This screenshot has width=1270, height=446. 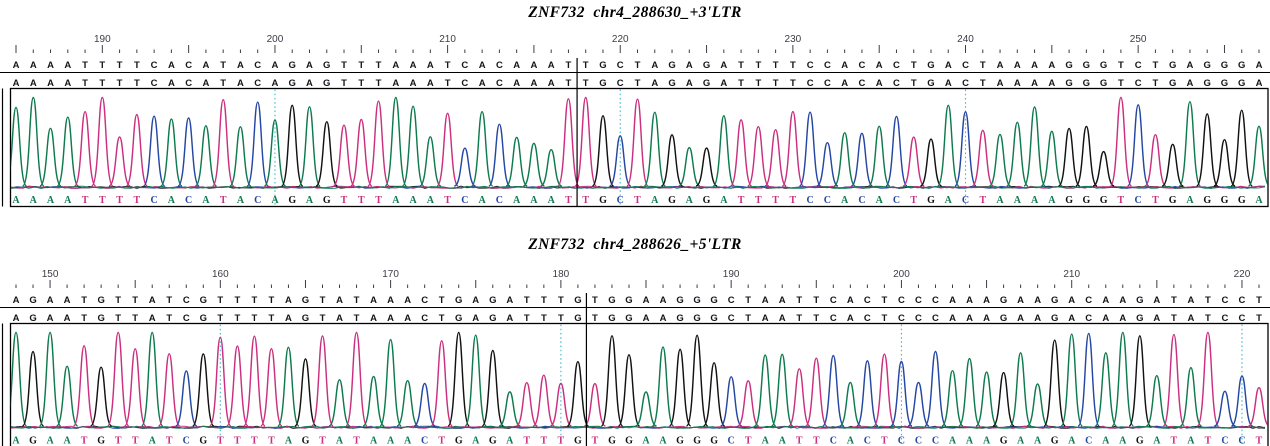 I want to click on ruler-label: 180, so click(x=561, y=274).